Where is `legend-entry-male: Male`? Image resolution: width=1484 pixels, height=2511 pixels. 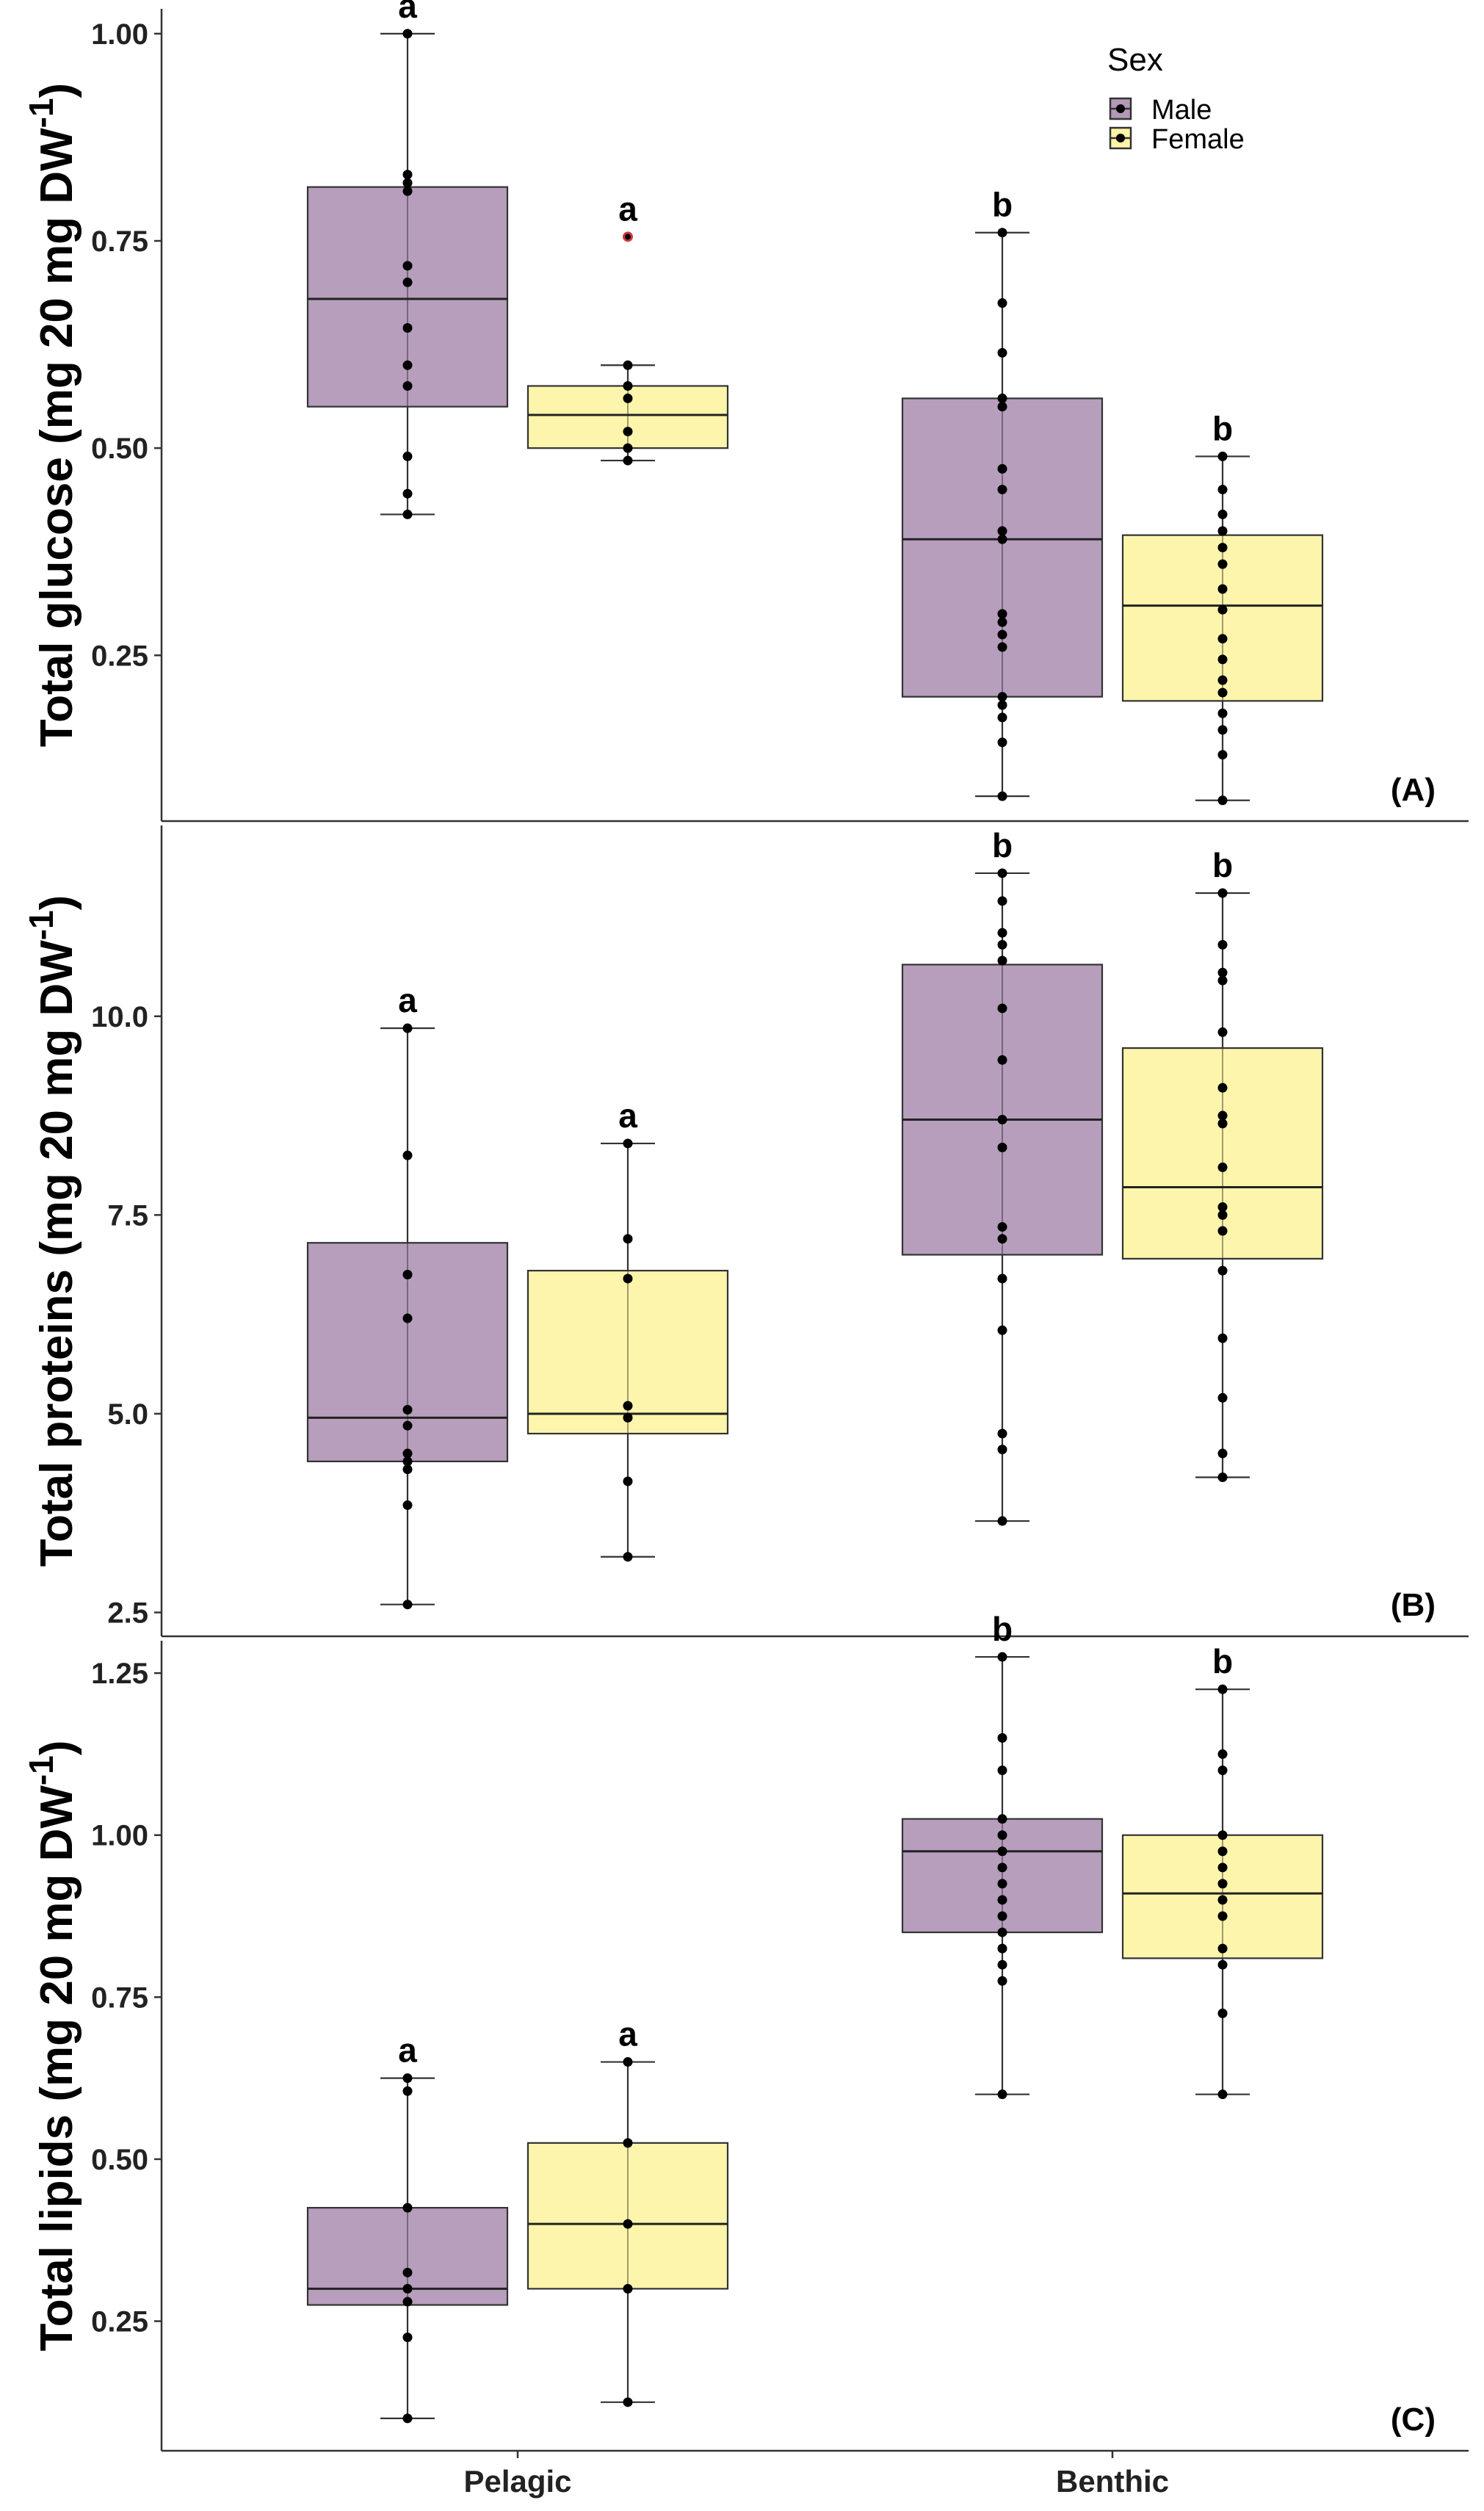 legend-entry-male: Male is located at coordinates (1160, 110).